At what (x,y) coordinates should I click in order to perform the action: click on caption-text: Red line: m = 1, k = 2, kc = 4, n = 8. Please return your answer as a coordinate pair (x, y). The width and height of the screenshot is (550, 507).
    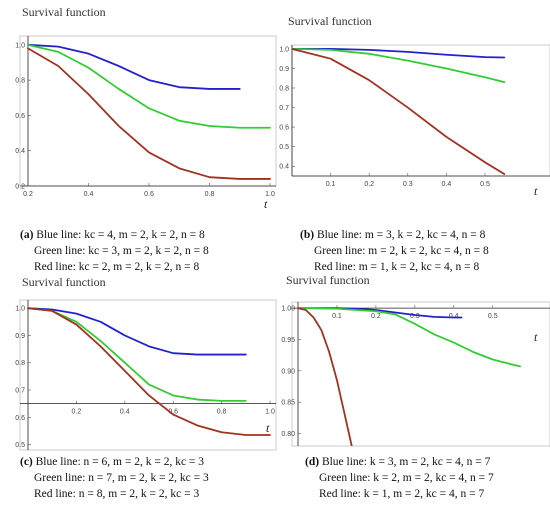
    Looking at the image, I should click on (397, 267).